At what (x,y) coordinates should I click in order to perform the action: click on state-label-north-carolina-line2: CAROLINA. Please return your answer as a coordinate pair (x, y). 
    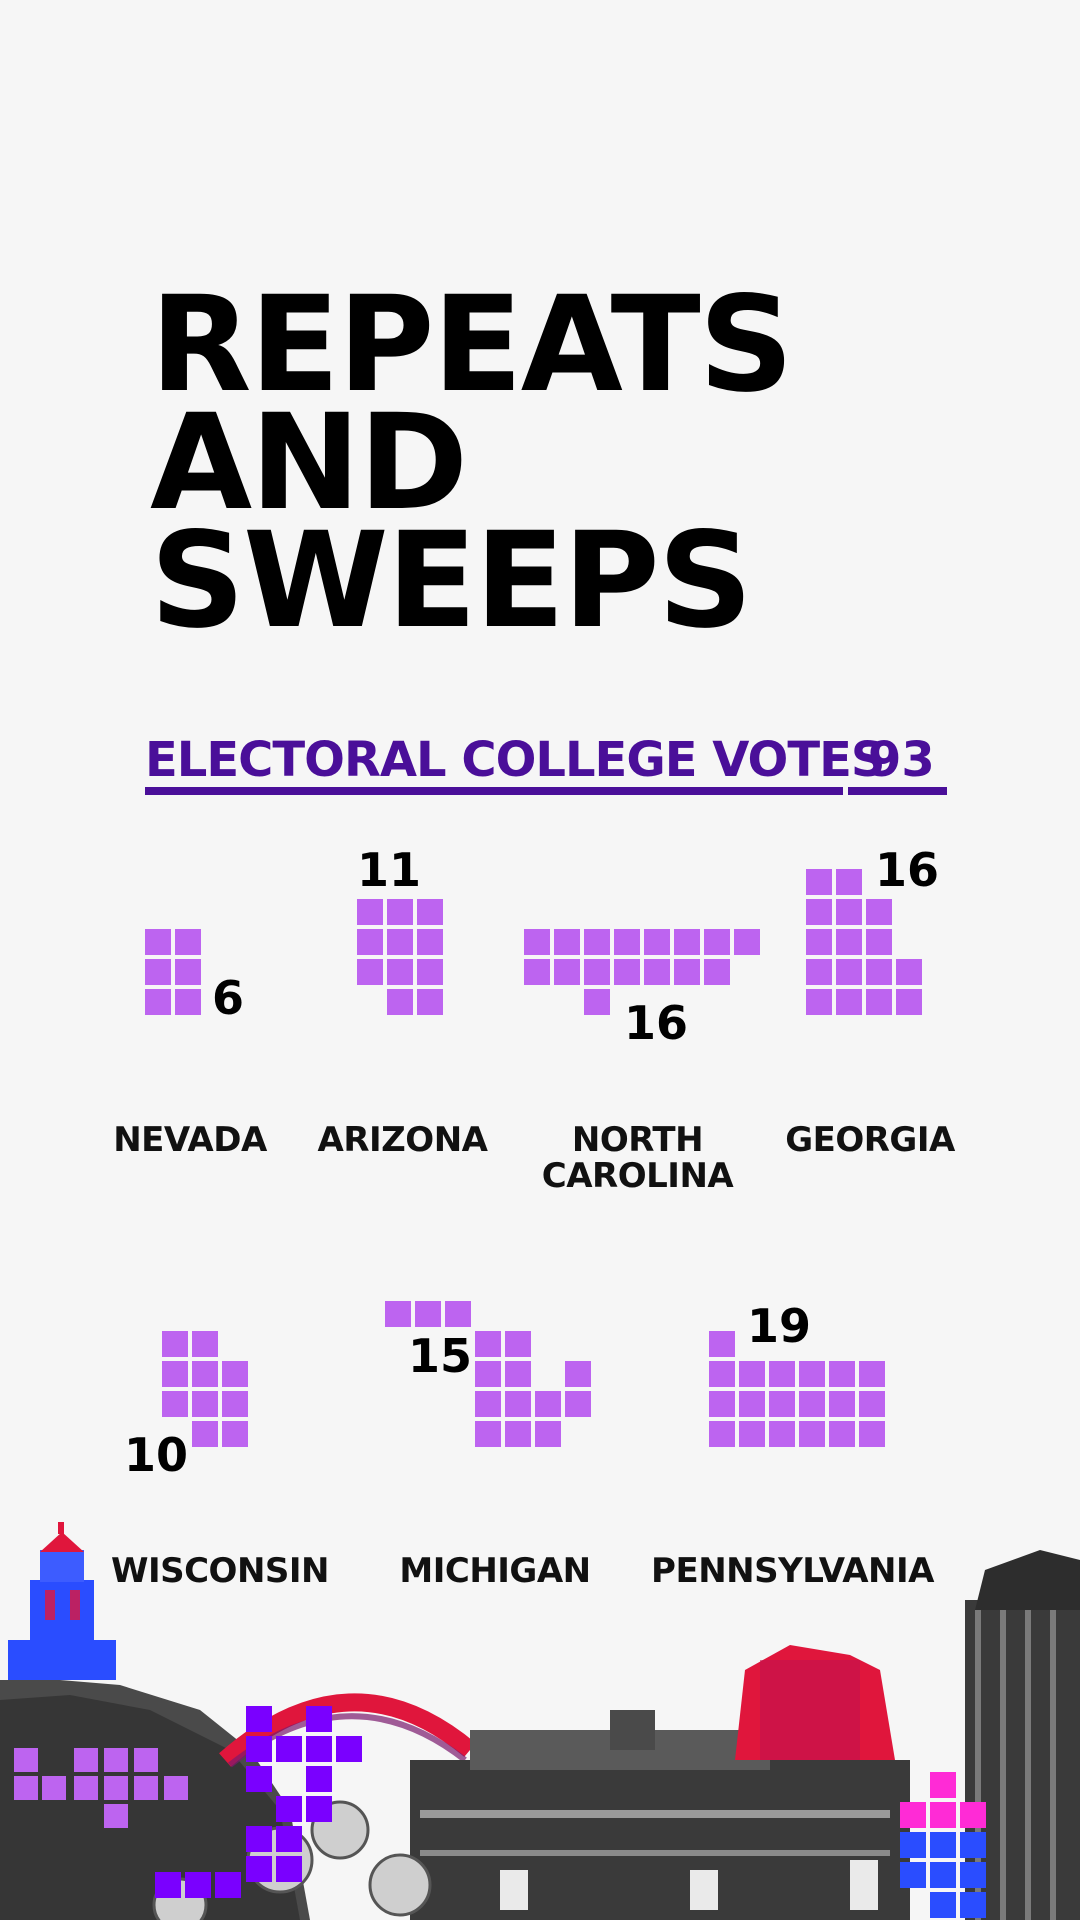
    Looking at the image, I should click on (637, 1176).